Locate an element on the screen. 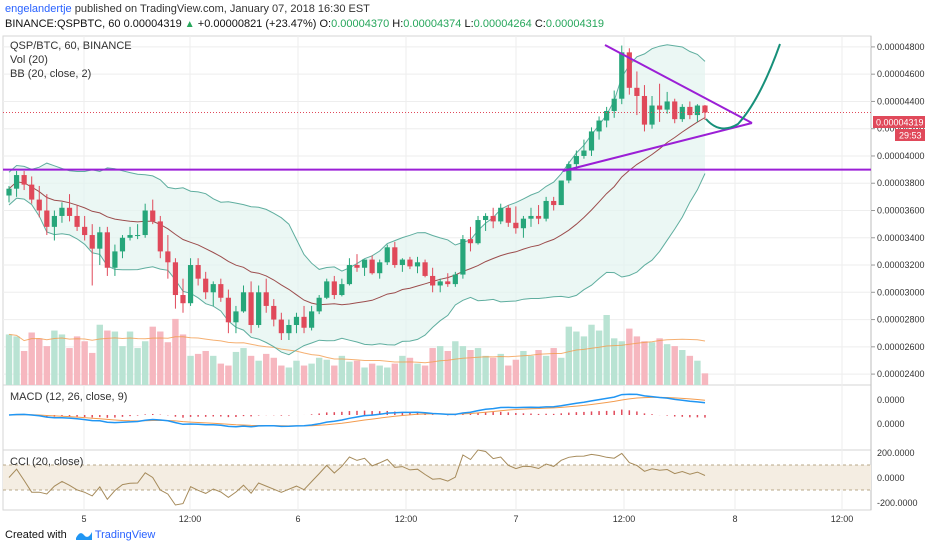 The height and width of the screenshot is (550, 932). last-price: 0.00004319 is located at coordinates (152, 24).